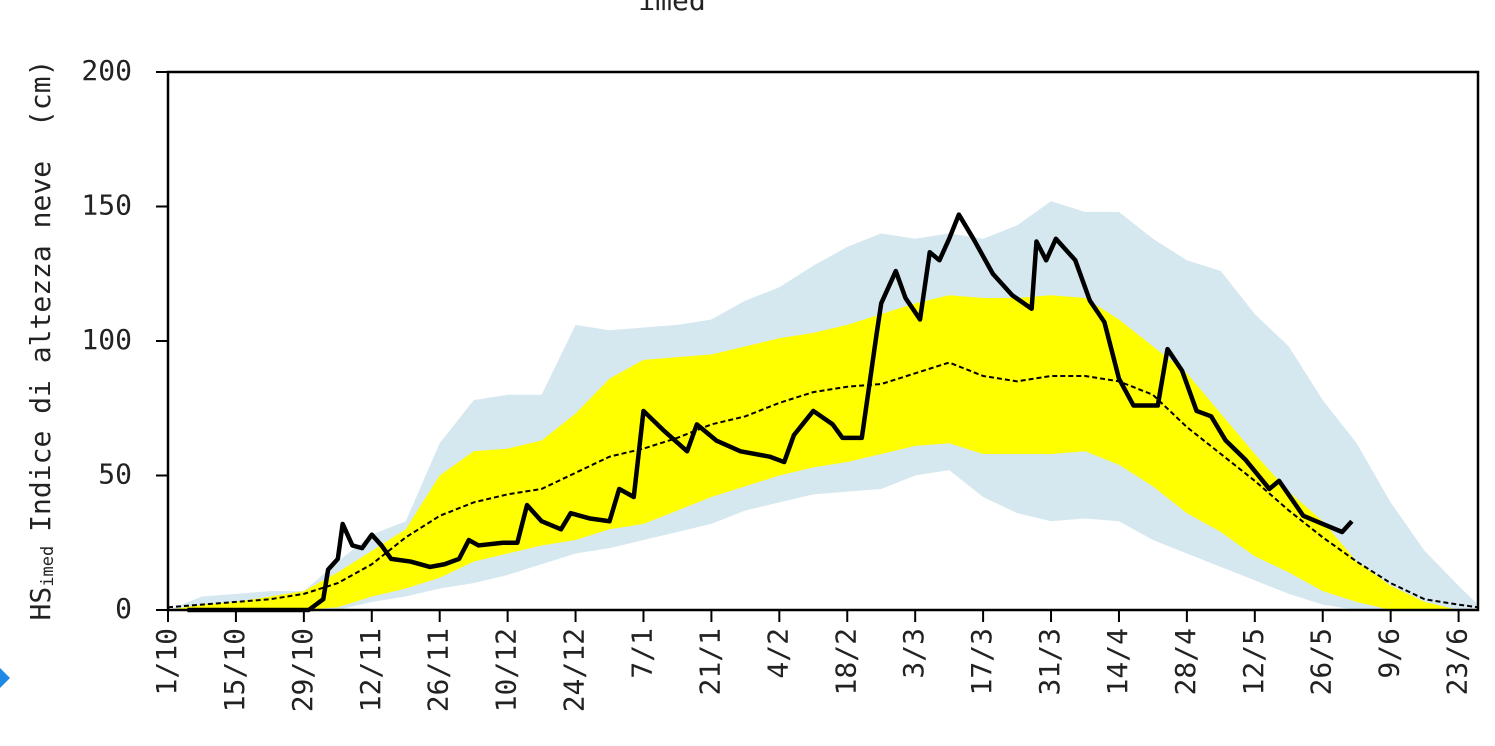 The height and width of the screenshot is (746, 1495). What do you see at coordinates (166, 661) in the screenshot?
I see `x-tick-label: 1/10` at bounding box center [166, 661].